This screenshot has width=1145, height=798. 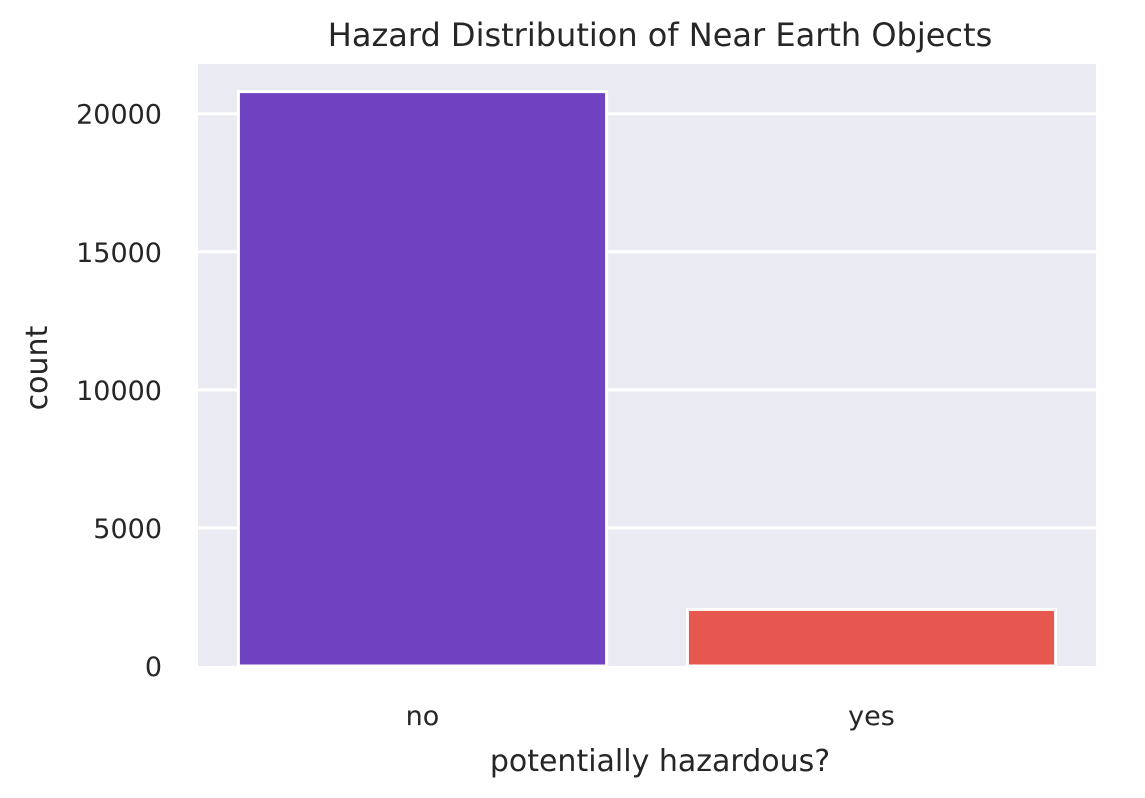 I want to click on y-tick-label: 15000, so click(x=119, y=253).